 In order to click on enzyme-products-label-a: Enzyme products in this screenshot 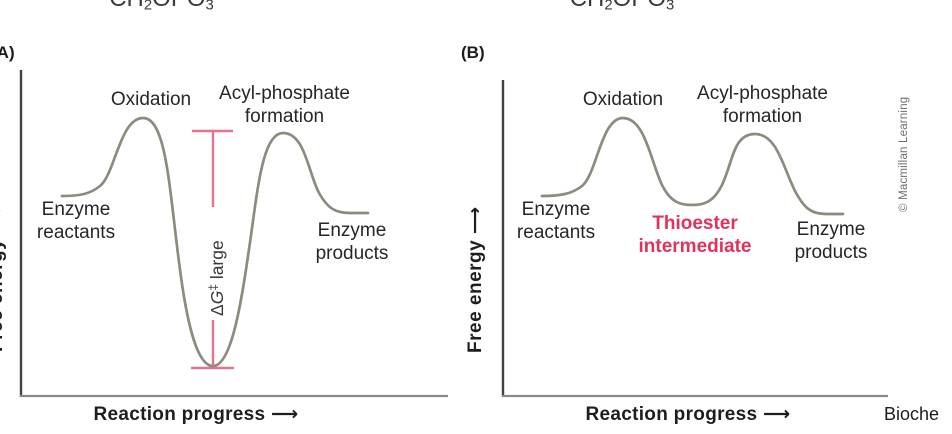, I will do `click(352, 242)`.